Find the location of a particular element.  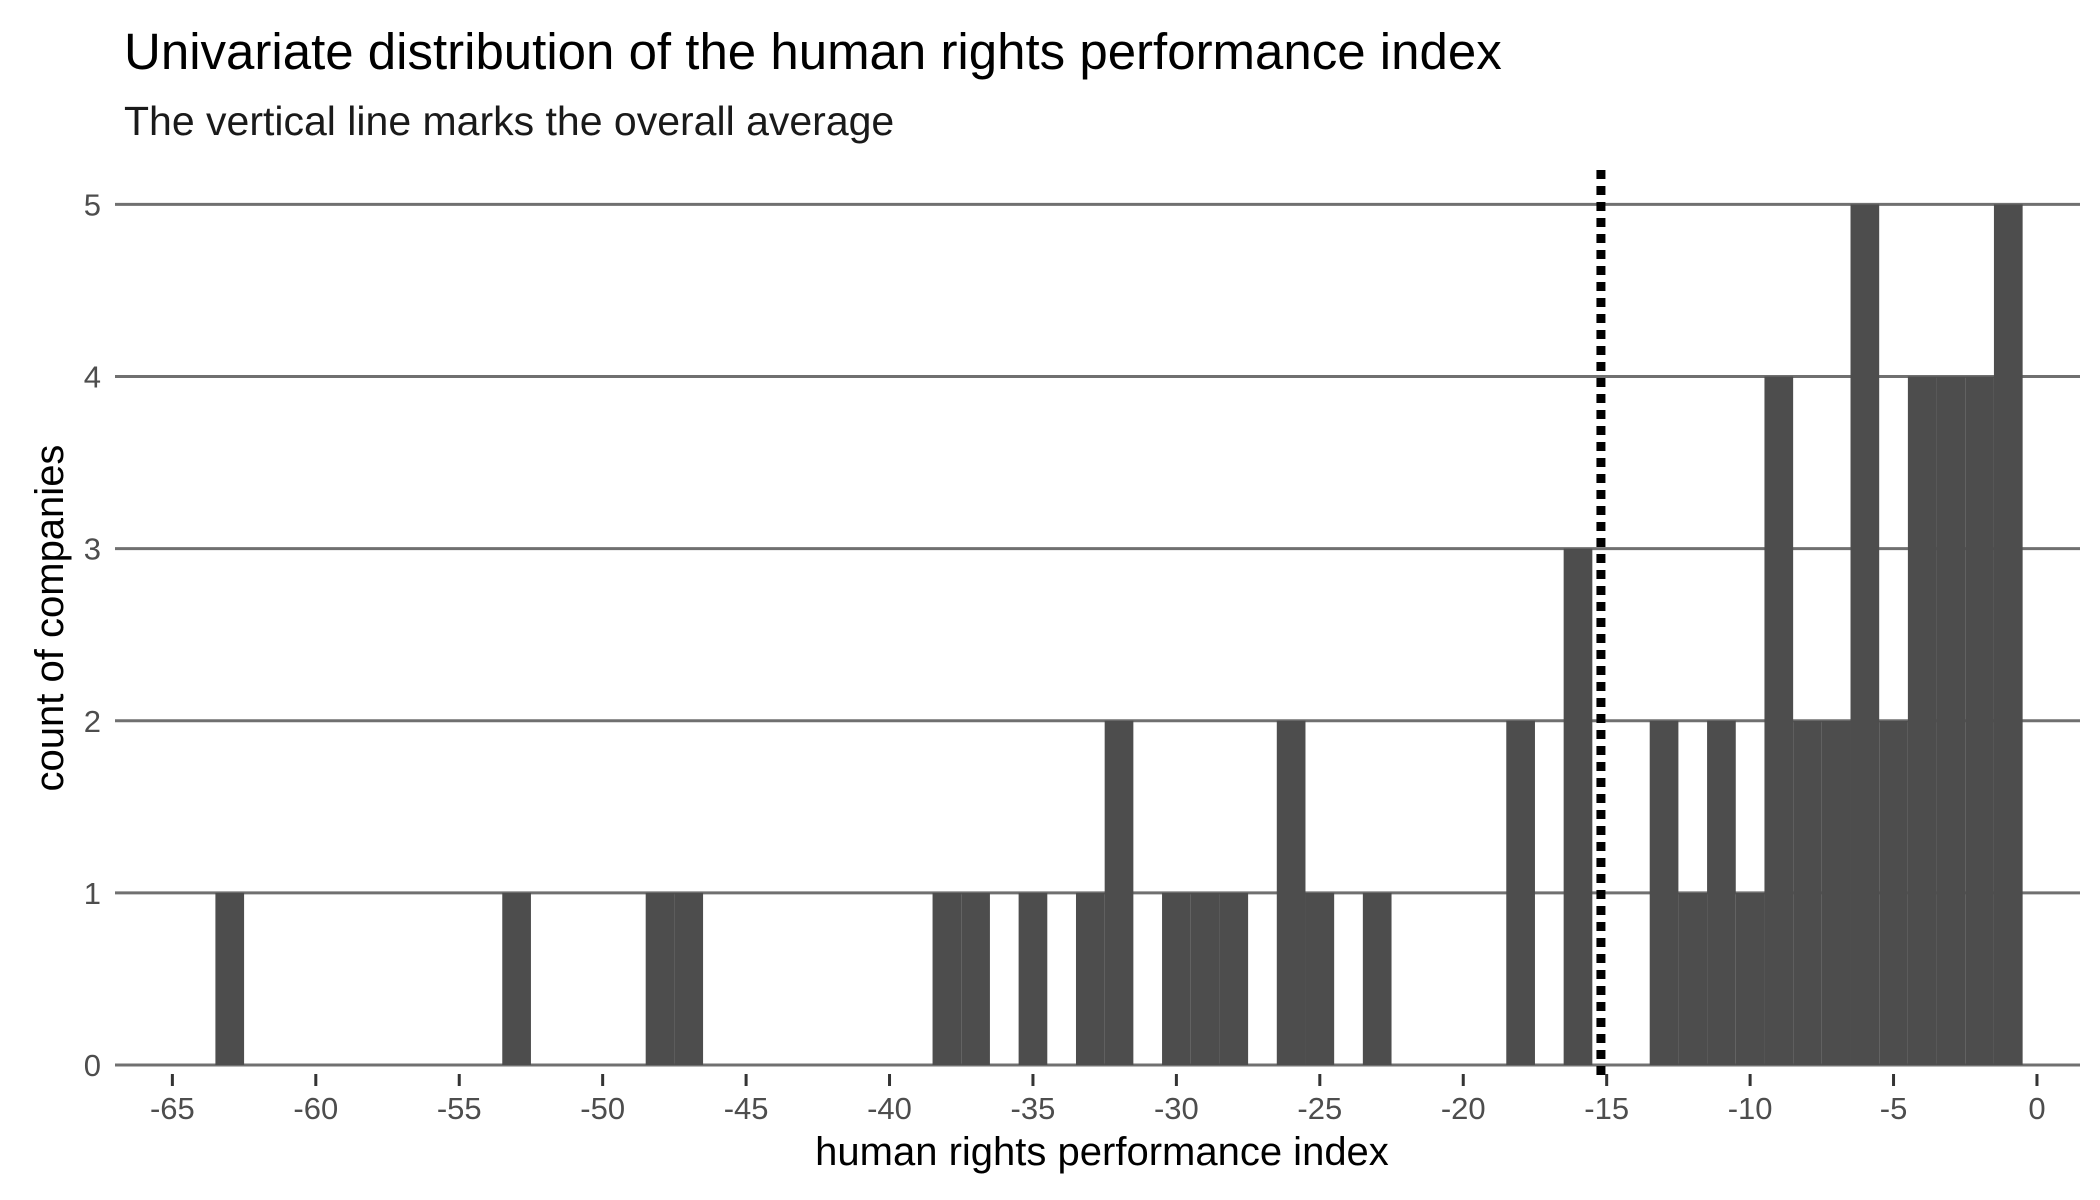

x-tick-label: -45 is located at coordinates (746, 1108).